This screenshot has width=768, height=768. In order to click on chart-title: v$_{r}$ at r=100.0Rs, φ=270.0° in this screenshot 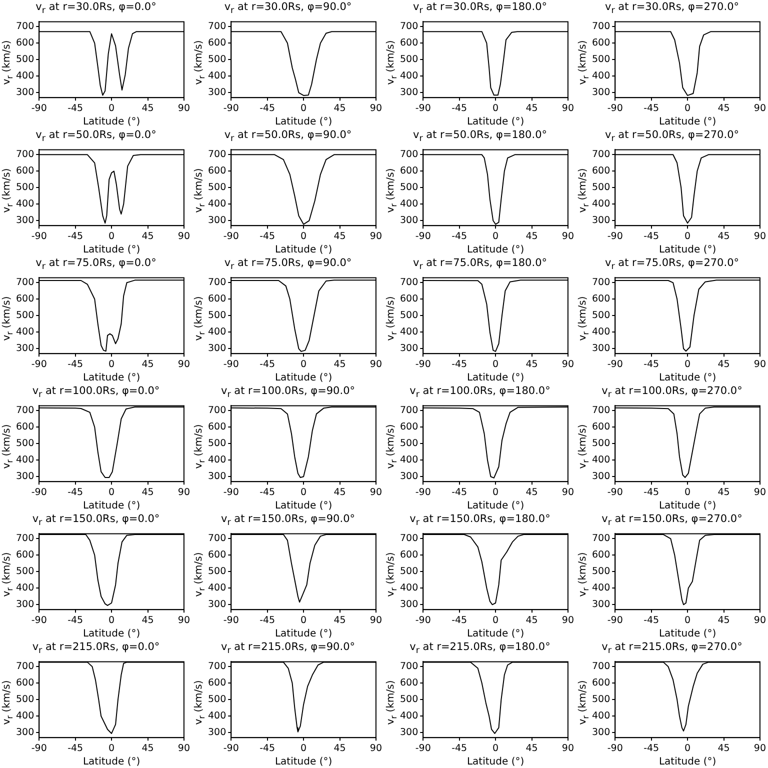, I will do `click(672, 392)`.